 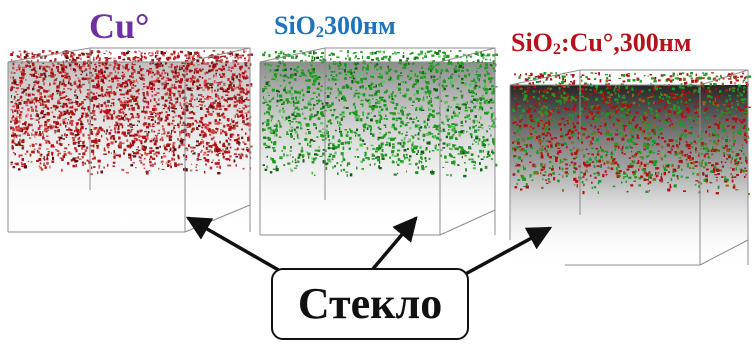 What do you see at coordinates (556, 49) in the screenshot?
I see `title-mix-subscript: 2` at bounding box center [556, 49].